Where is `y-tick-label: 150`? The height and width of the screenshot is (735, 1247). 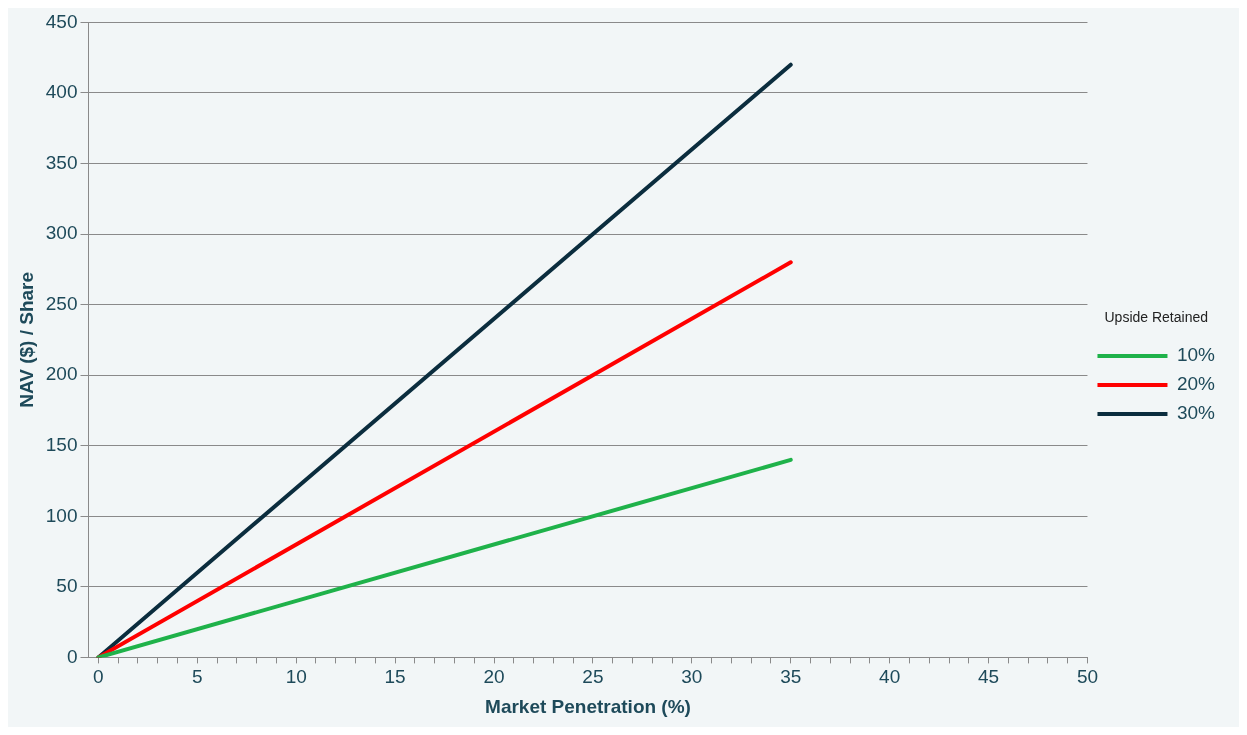
y-tick-label: 150 is located at coordinates (61, 444).